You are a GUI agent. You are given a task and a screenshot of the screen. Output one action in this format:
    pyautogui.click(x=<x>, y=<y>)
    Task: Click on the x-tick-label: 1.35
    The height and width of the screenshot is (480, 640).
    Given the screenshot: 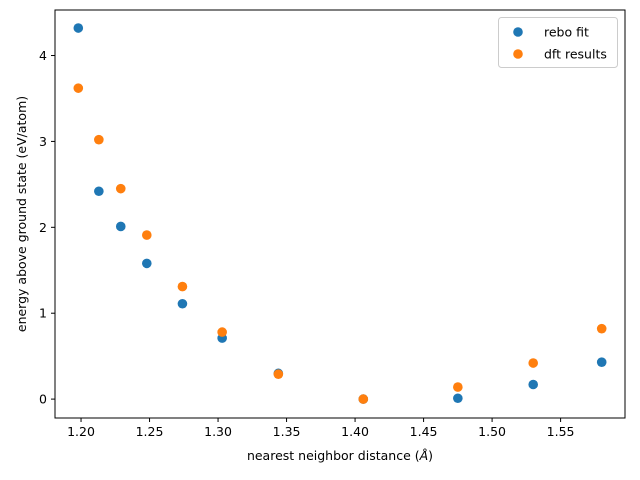 What is the action you would take?
    pyautogui.click(x=287, y=431)
    